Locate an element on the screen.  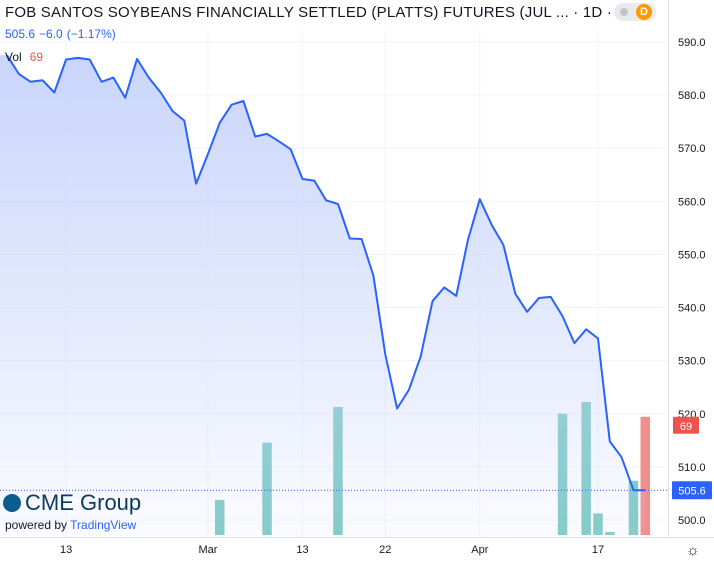
gear-icon: ☼ is located at coordinates (693, 550).